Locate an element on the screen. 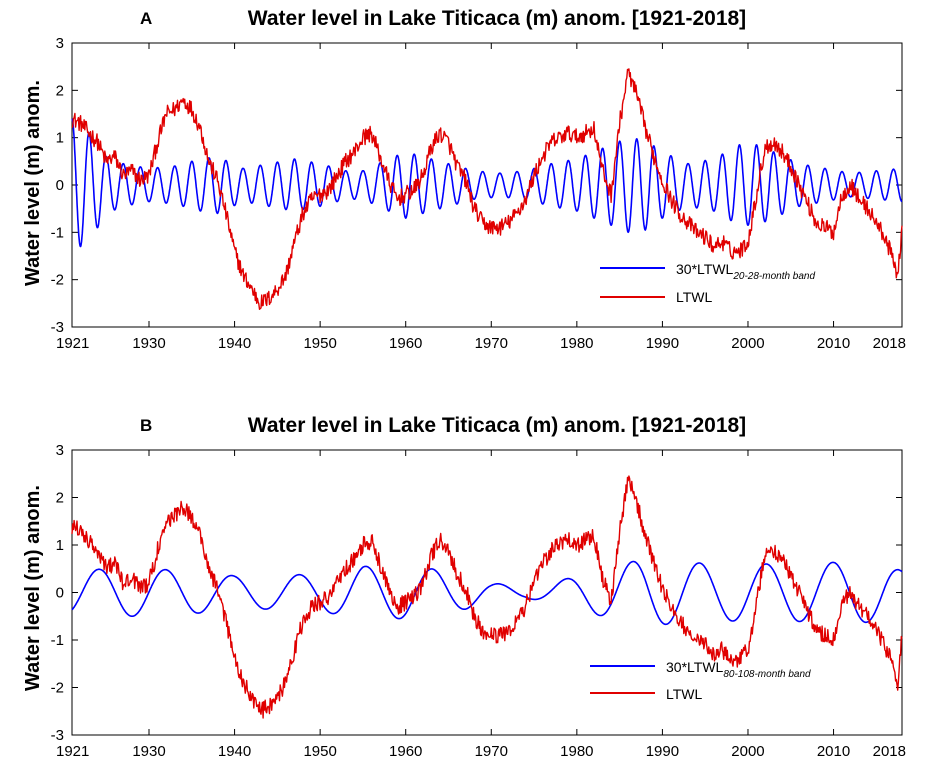  panel-b-x-tick-label: 2000 is located at coordinates (747, 751).